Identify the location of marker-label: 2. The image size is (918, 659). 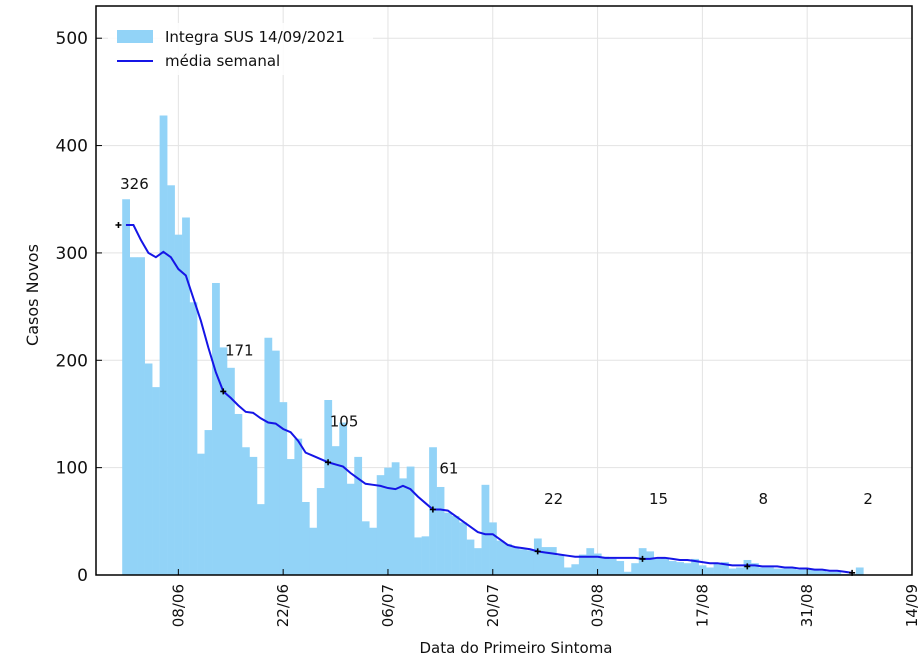
(868, 499).